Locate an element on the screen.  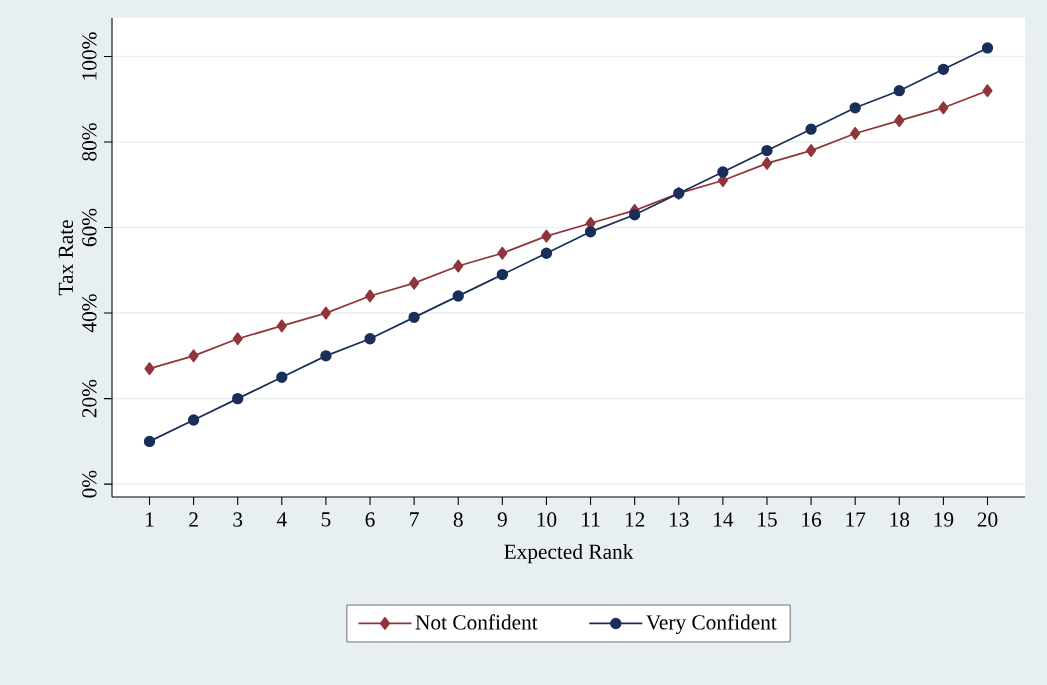
x-tick-label: 20 is located at coordinates (987, 519).